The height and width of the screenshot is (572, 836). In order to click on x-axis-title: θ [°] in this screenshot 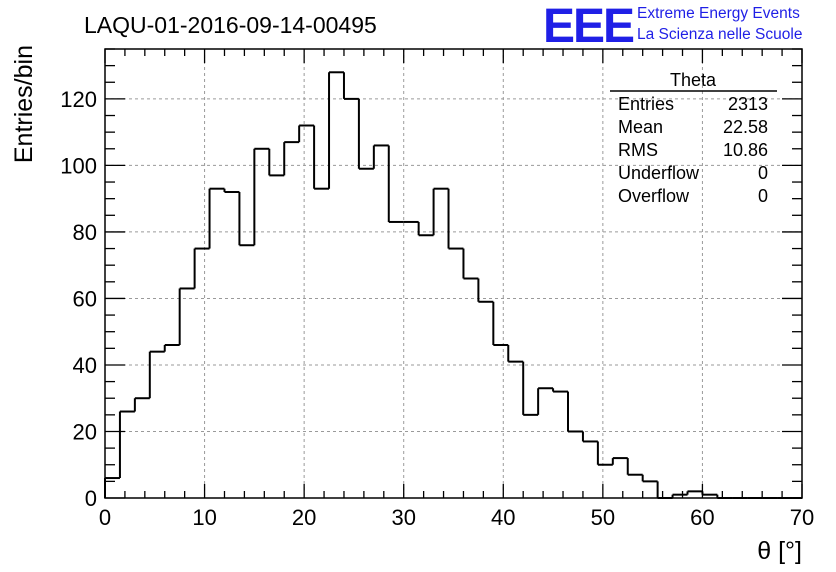, I will do `click(779, 551)`.